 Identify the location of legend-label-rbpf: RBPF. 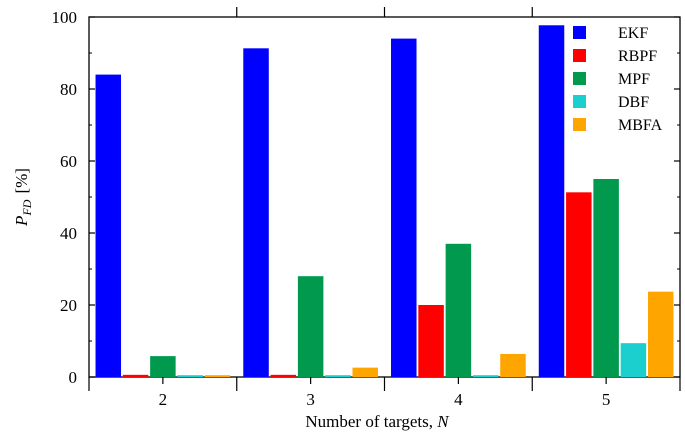
(637, 56).